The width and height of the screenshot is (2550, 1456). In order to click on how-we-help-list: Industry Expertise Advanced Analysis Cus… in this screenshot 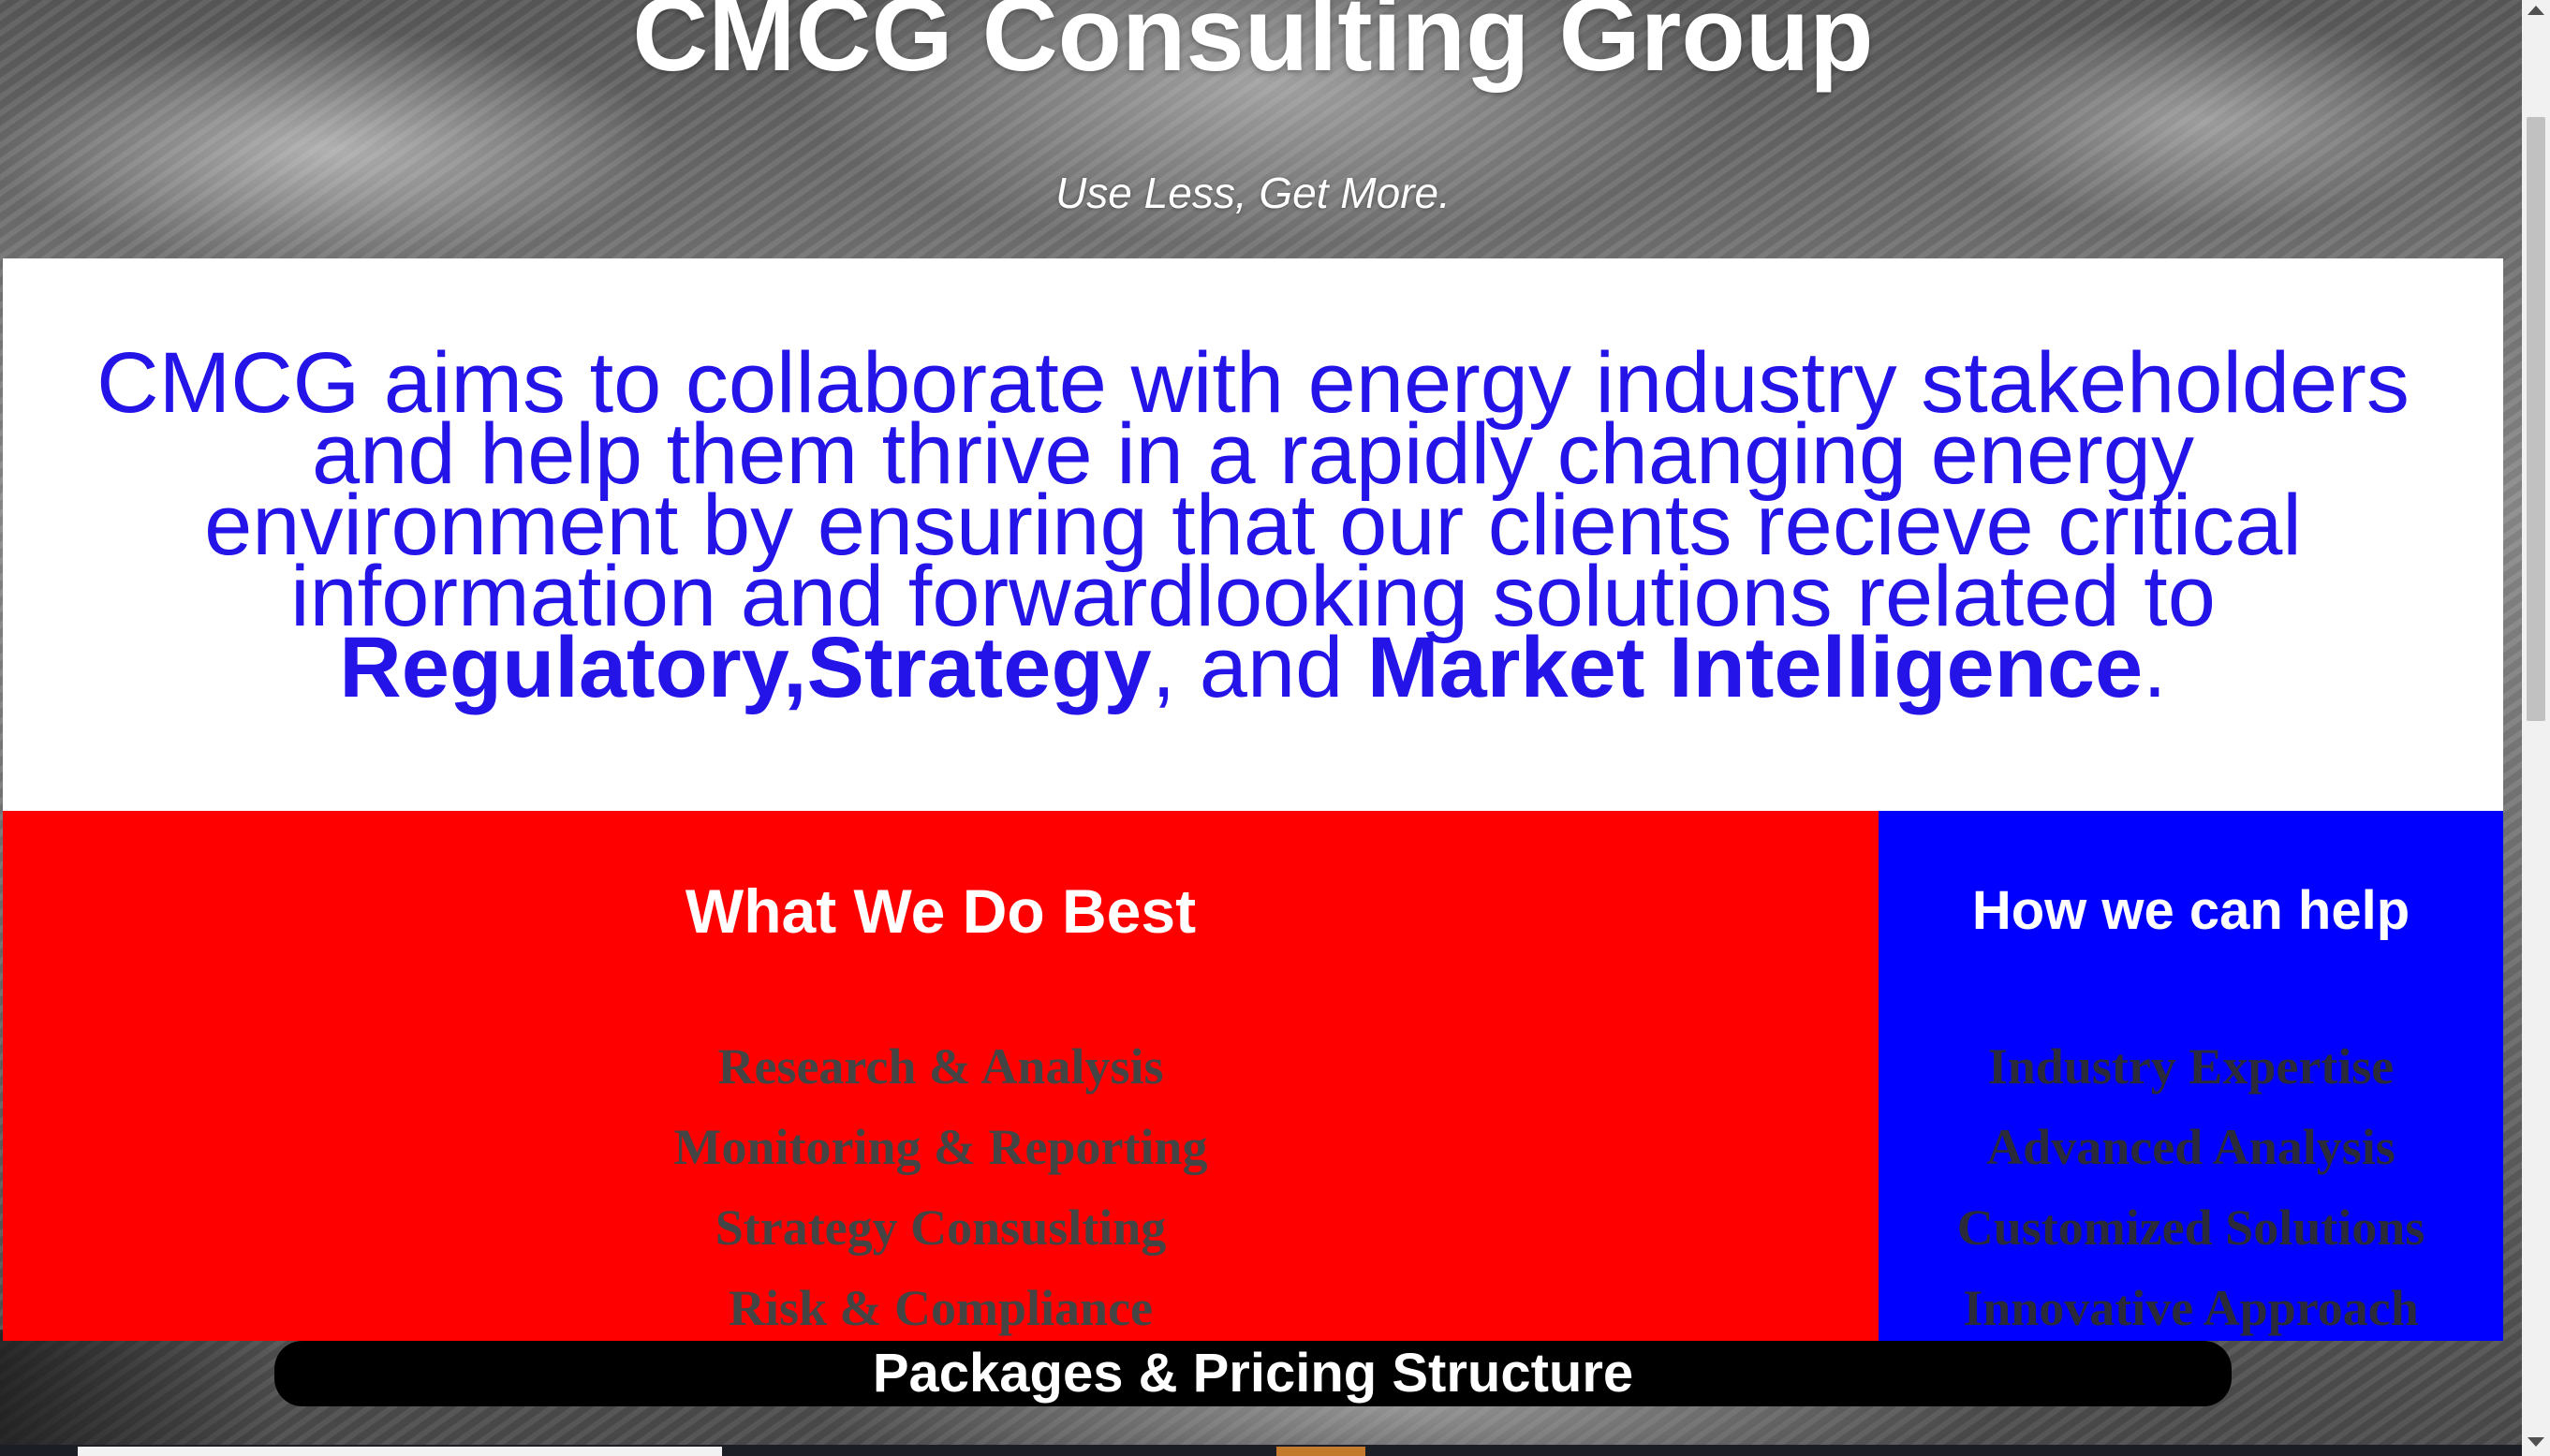, I will do `click(2191, 1187)`.